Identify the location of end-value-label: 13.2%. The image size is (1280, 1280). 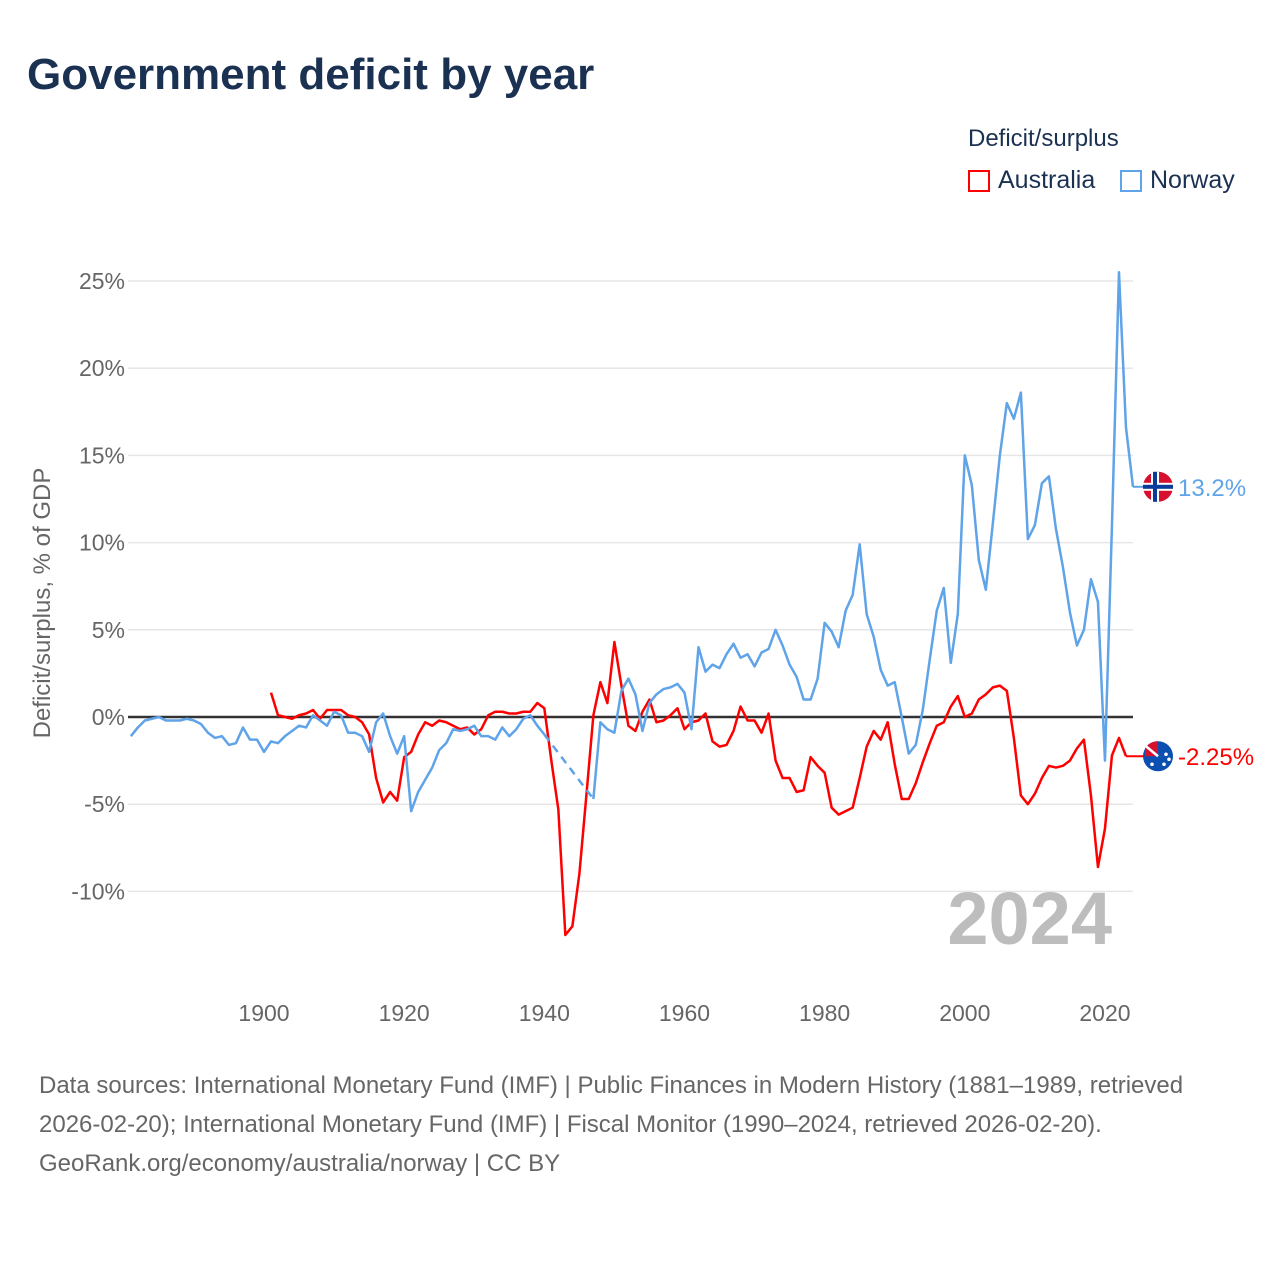
(1212, 488).